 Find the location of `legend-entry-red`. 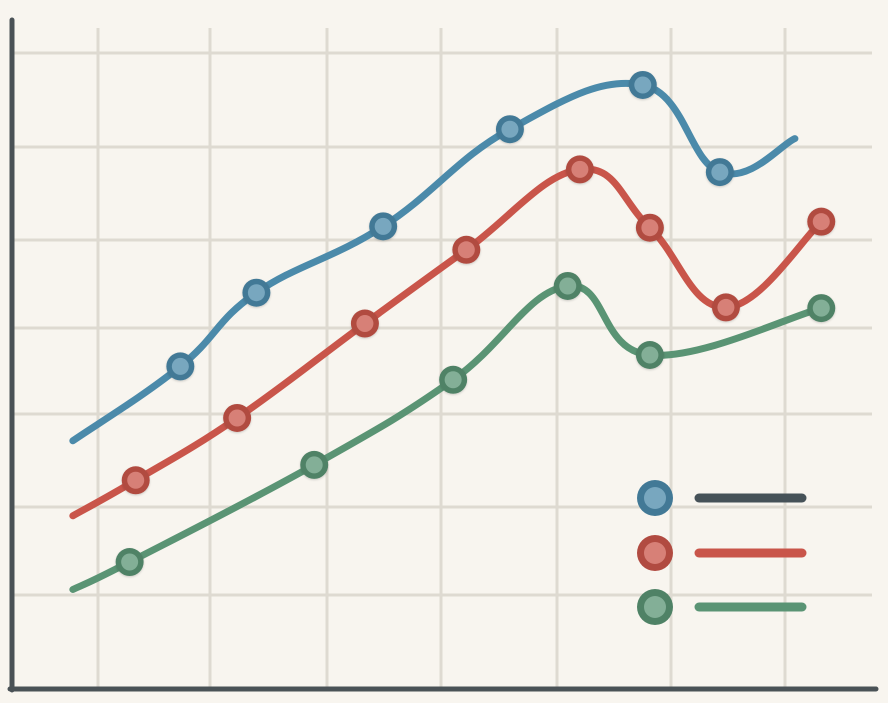

legend-entry-red is located at coordinates (719, 553).